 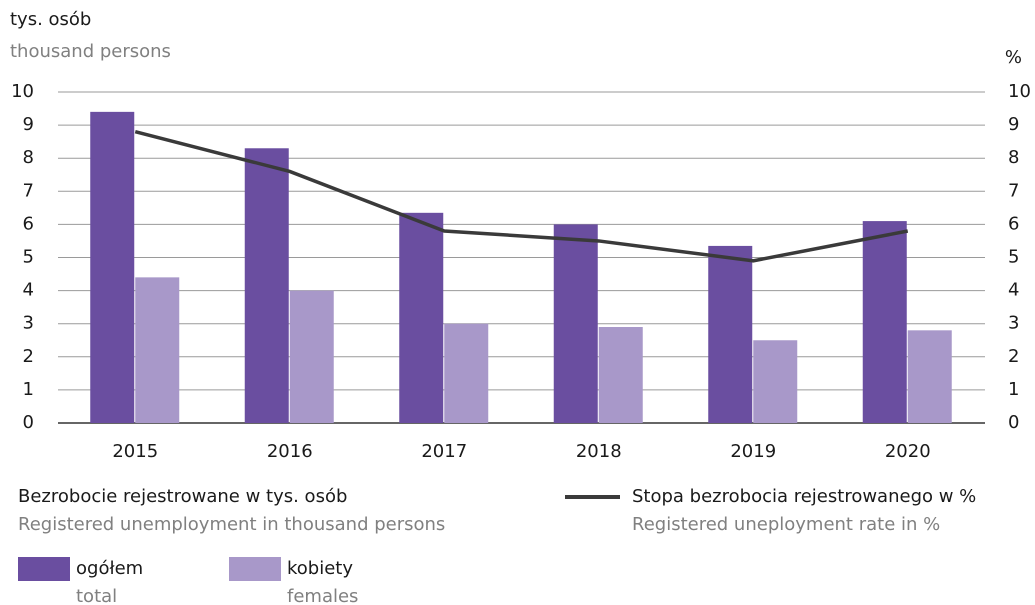 What do you see at coordinates (1013, 389) in the screenshot?
I see `y2-tick-label: 1` at bounding box center [1013, 389].